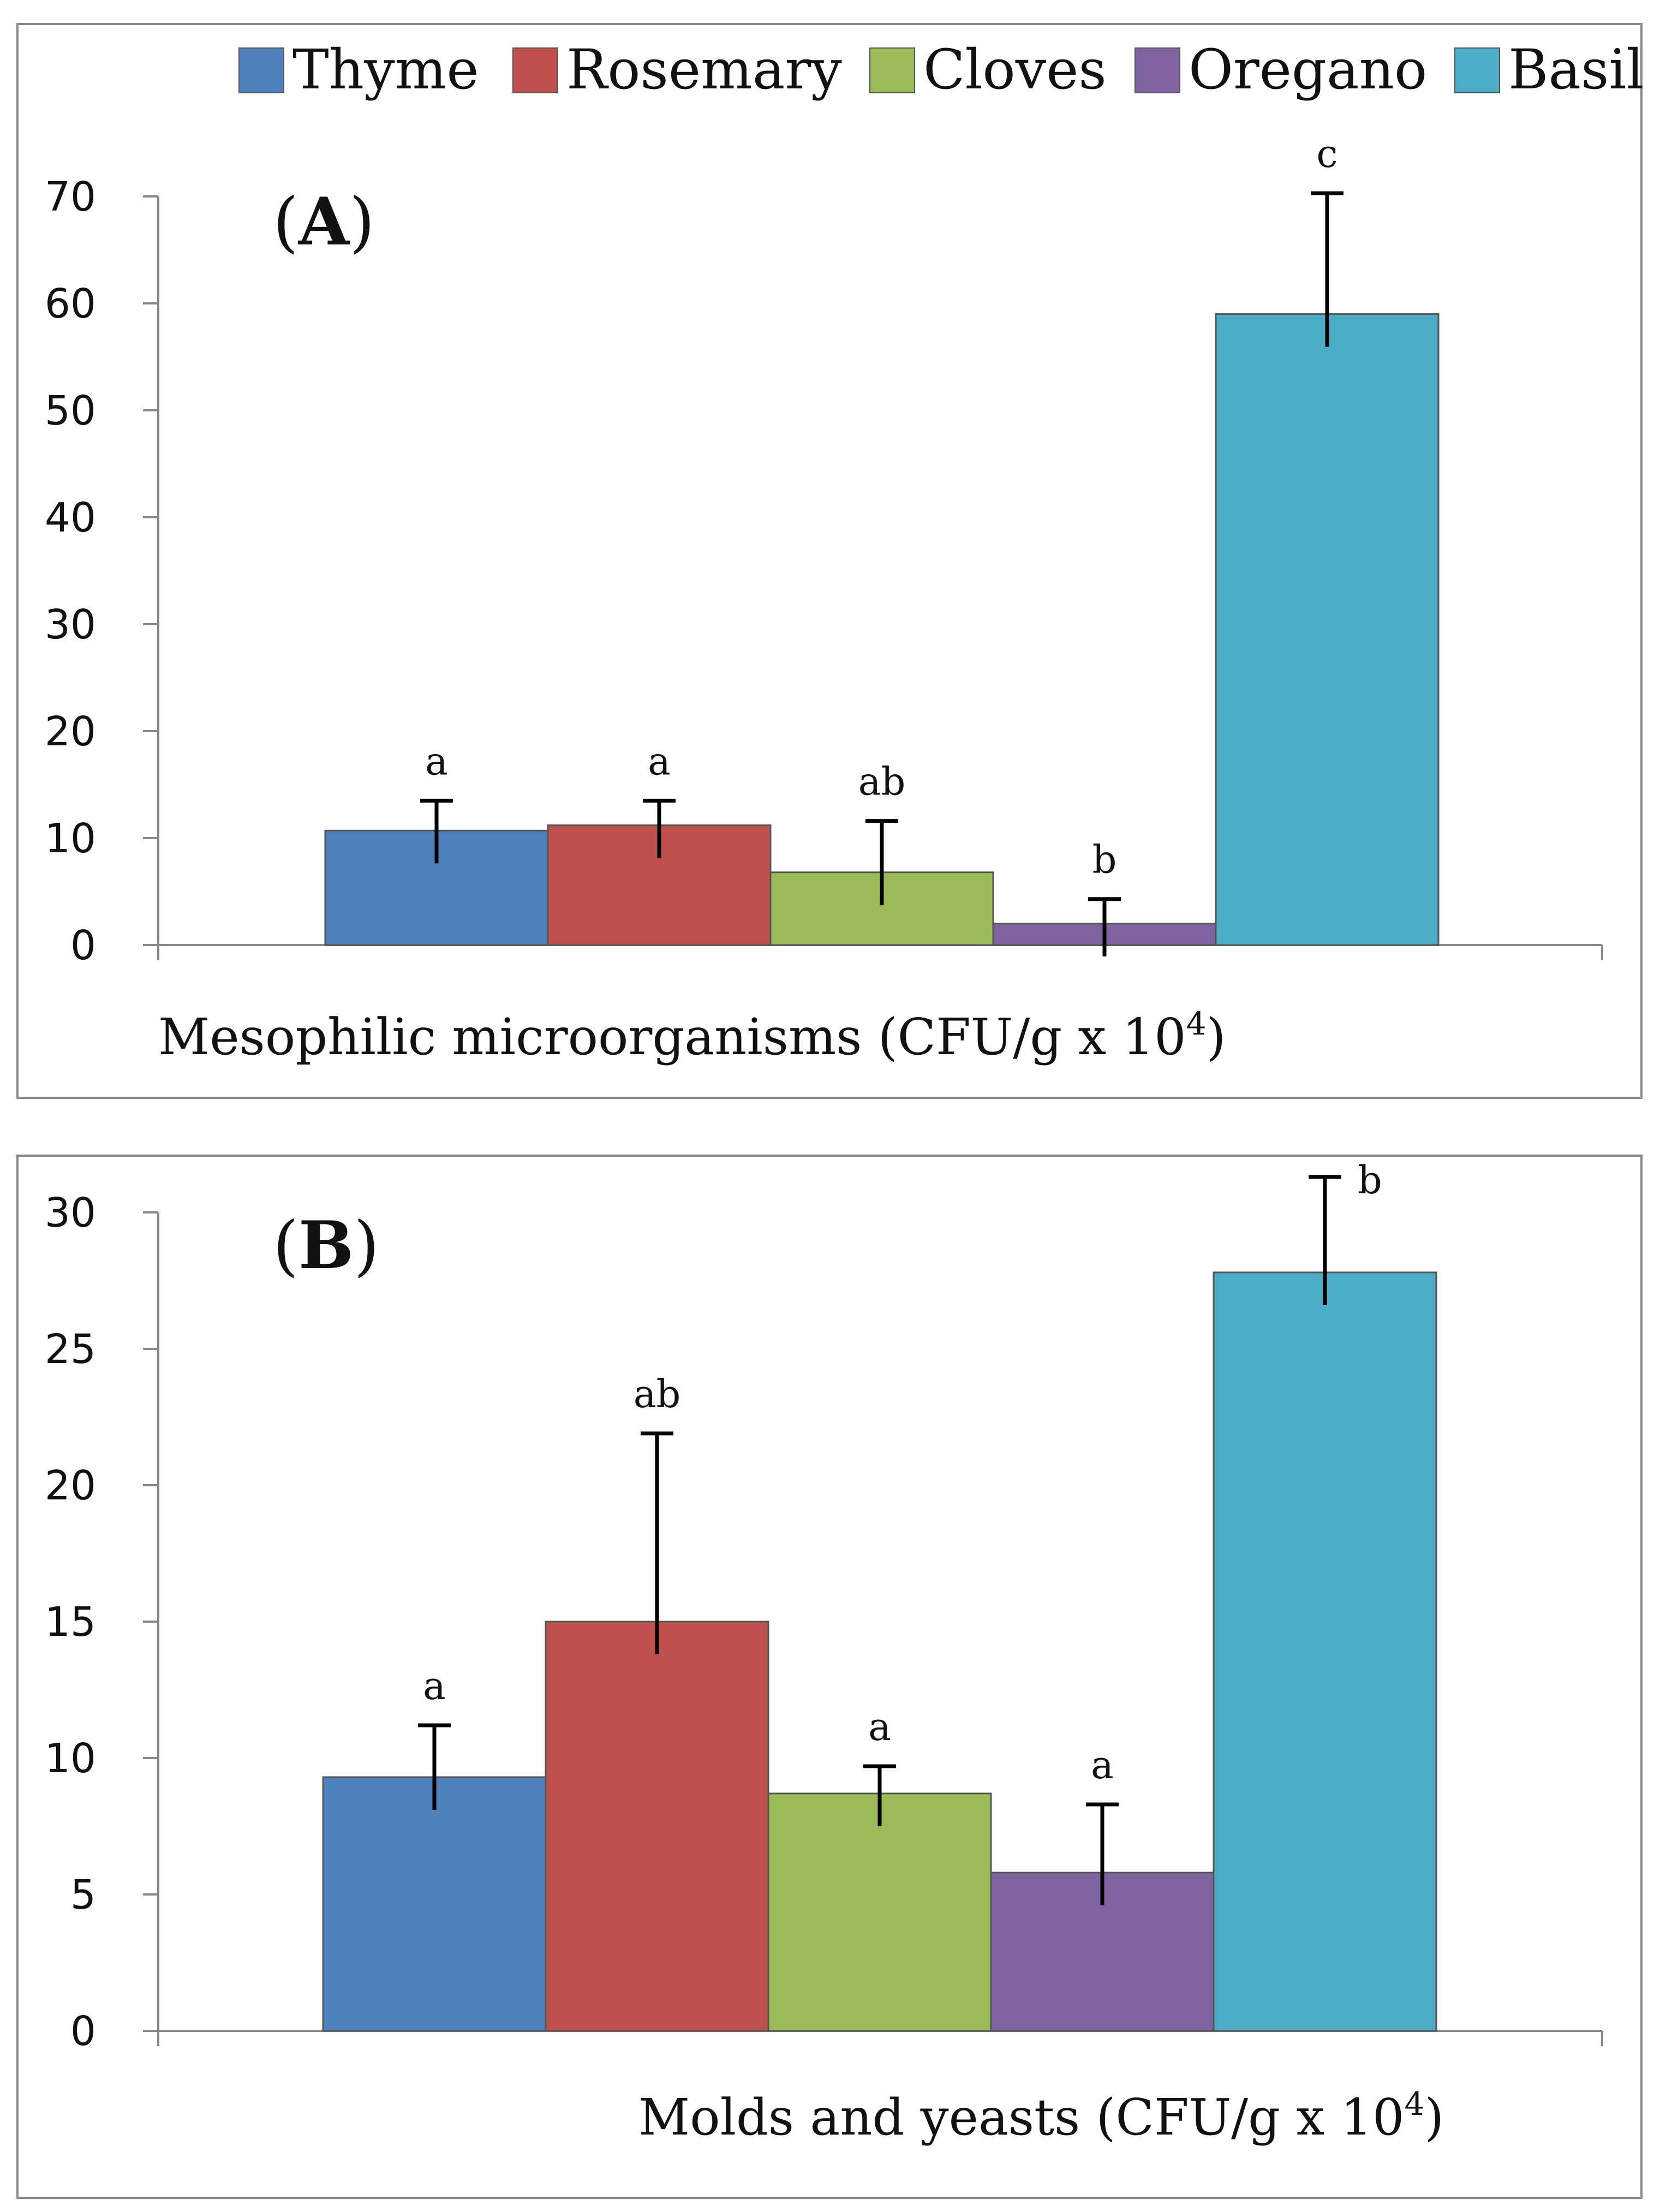  Describe the element at coordinates (83, 1895) in the screenshot. I see `panel-b-y-tick-label: 5` at that location.